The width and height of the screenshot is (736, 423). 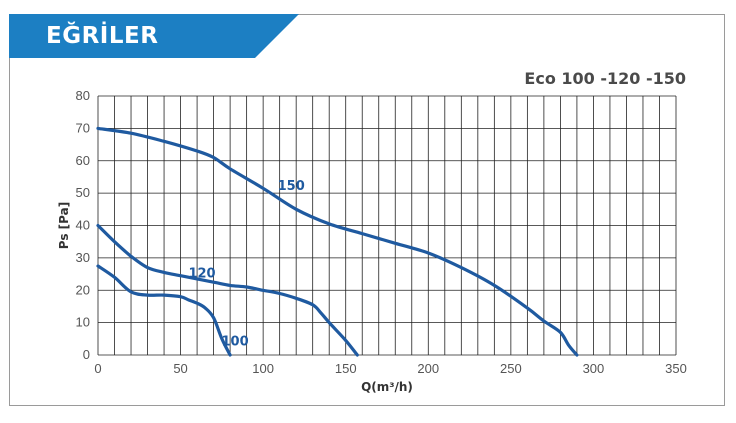 I want to click on page-title: EĞRİLER, so click(x=102, y=36).